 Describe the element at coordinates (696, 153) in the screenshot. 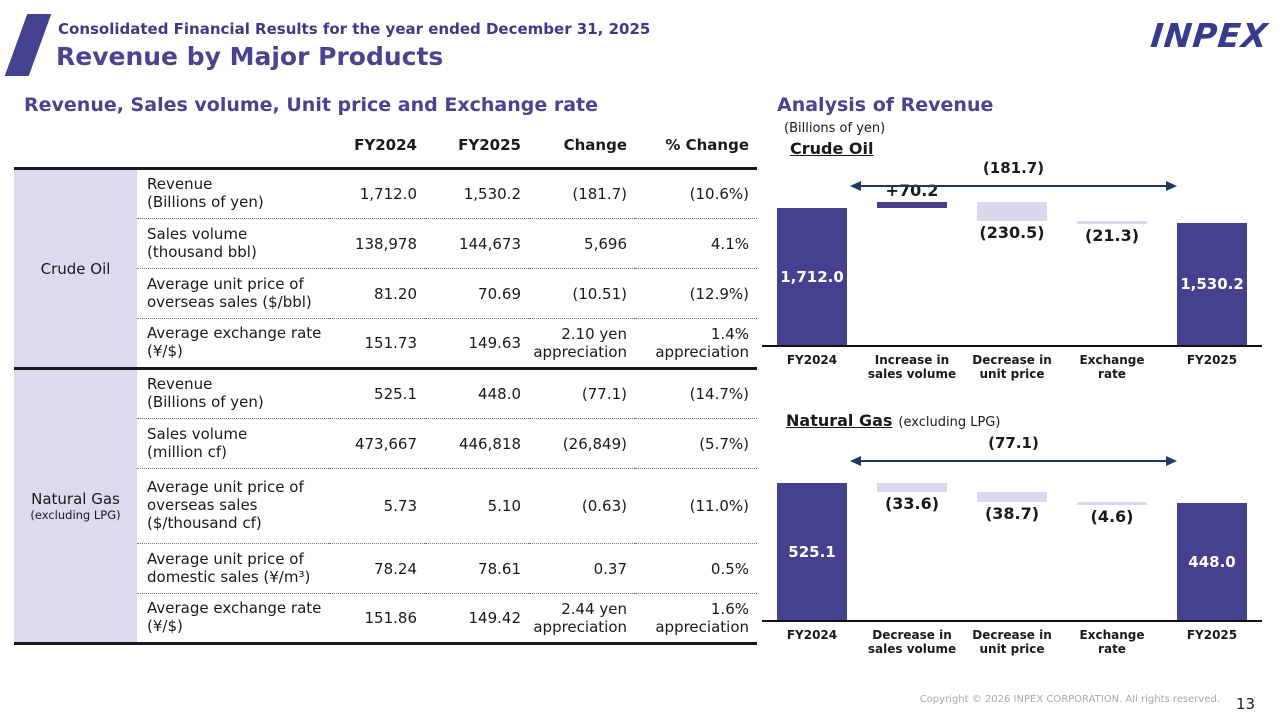

I see `col-header-pct-change: % Change` at that location.